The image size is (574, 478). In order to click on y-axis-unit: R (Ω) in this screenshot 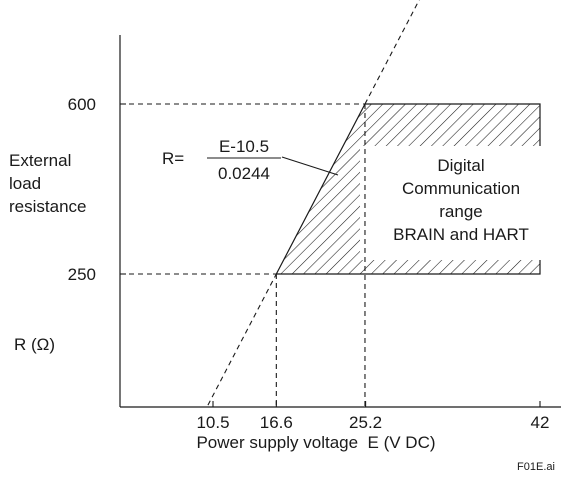, I will do `click(34, 344)`.